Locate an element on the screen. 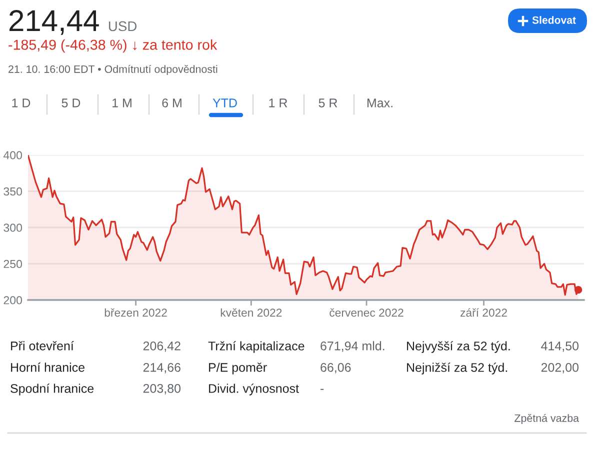  text: 21. 10. 16:00 EDT • Odmítnutí odpovědnosti is located at coordinates (113, 70).